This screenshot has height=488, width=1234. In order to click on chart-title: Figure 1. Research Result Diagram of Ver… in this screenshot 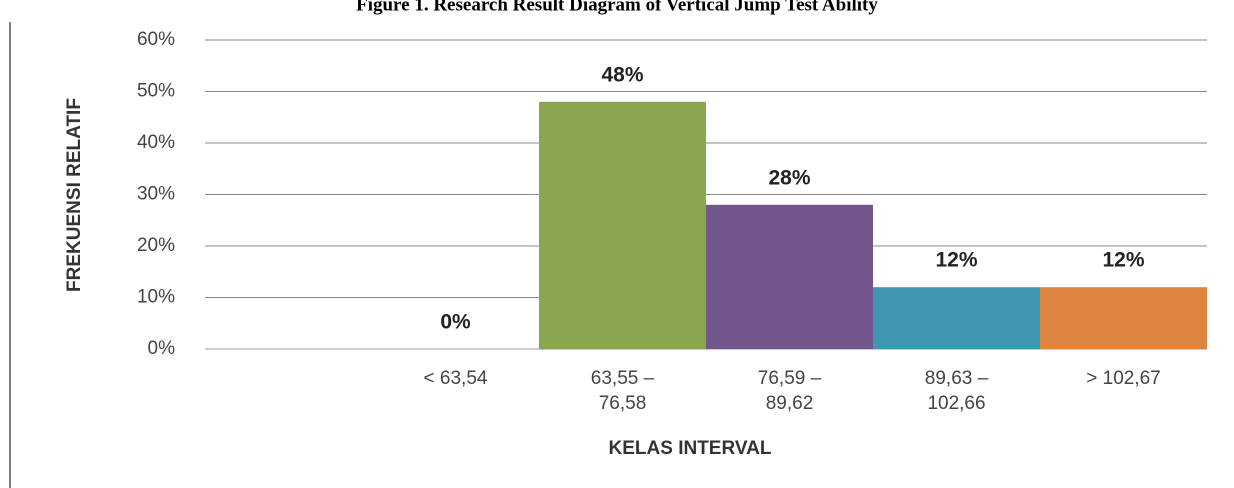, I will do `click(617, 7)`.